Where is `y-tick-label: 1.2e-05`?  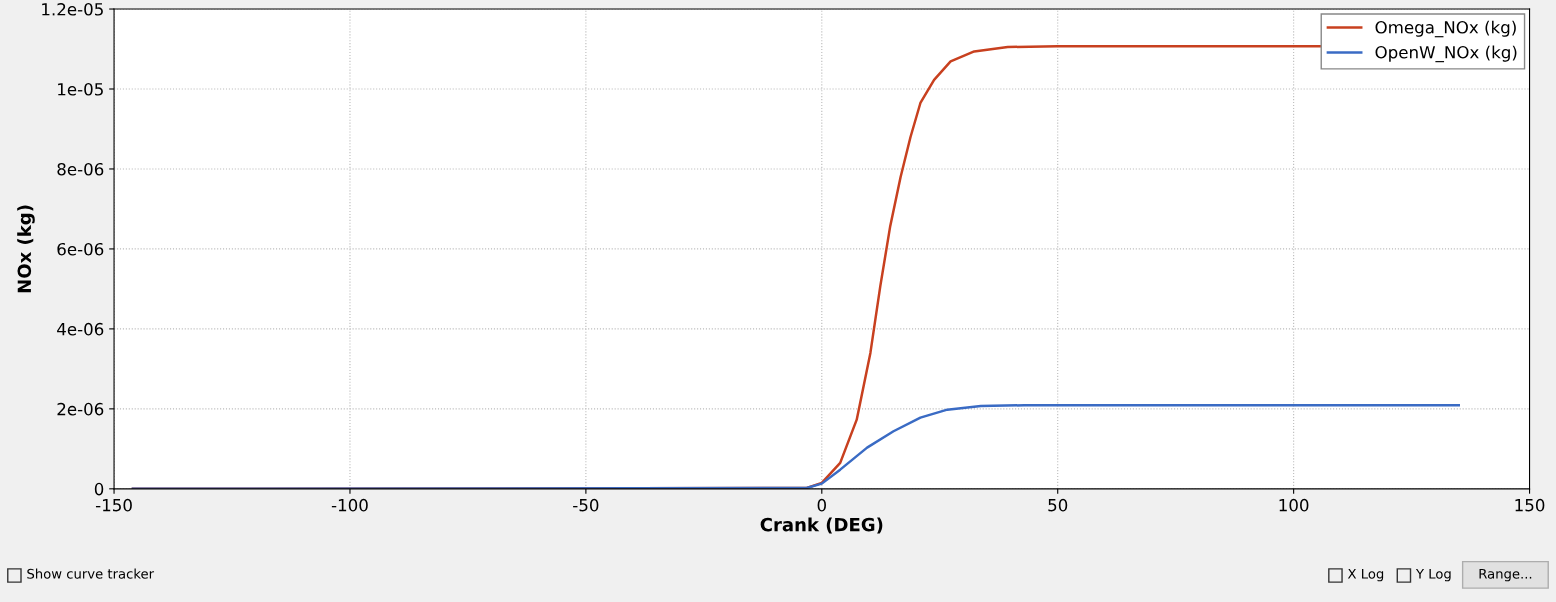 y-tick-label: 1.2e-05 is located at coordinates (72, 9).